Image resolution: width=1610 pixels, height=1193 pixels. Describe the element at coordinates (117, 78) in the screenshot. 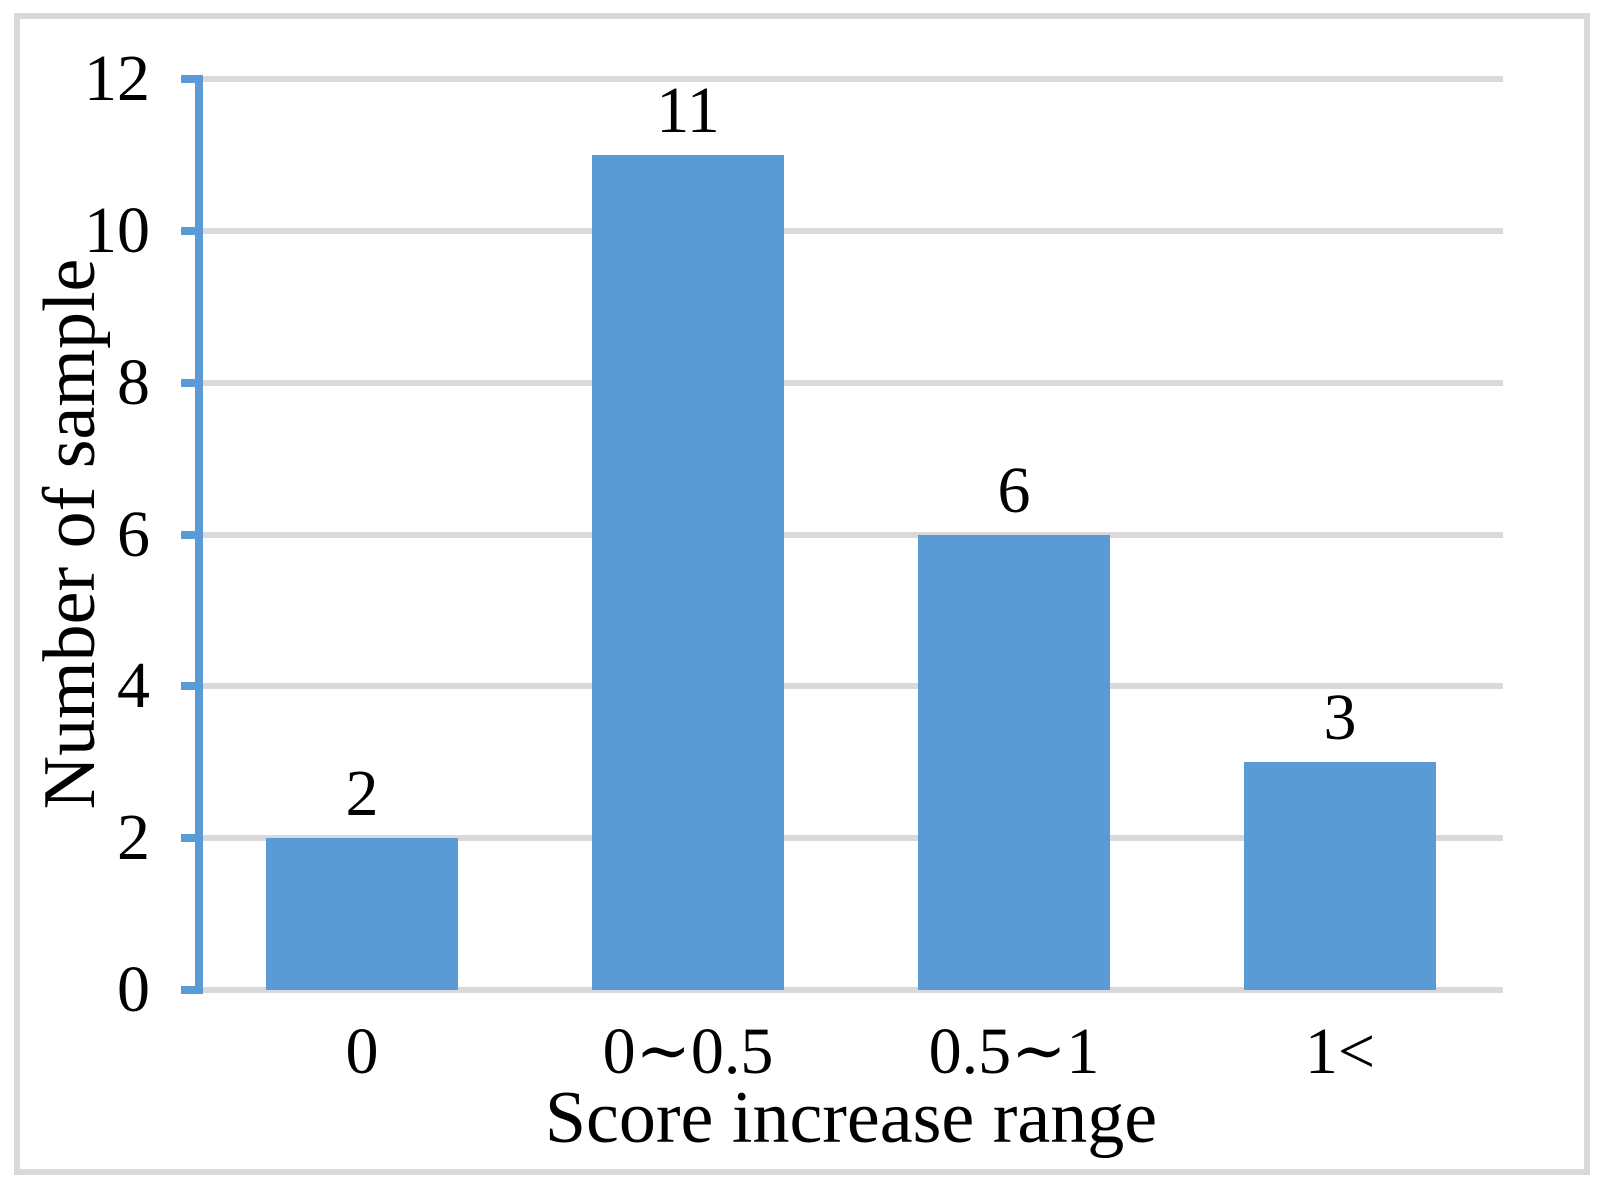

I see `y-tick-label: 12` at that location.